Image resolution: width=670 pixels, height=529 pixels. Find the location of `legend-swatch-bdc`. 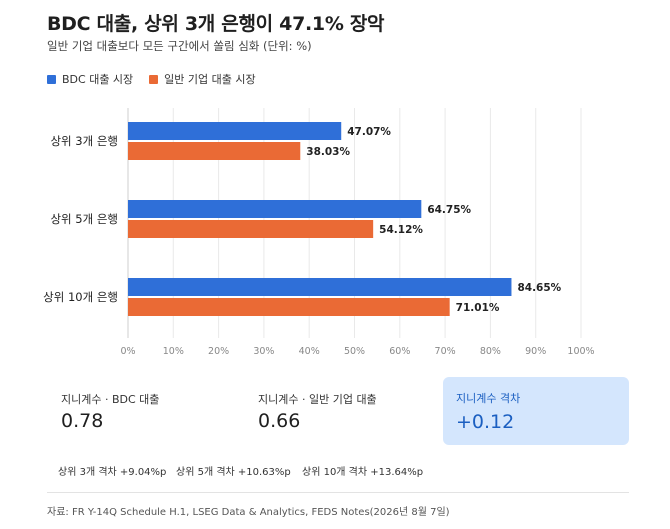

legend-swatch-bdc is located at coordinates (51, 79).